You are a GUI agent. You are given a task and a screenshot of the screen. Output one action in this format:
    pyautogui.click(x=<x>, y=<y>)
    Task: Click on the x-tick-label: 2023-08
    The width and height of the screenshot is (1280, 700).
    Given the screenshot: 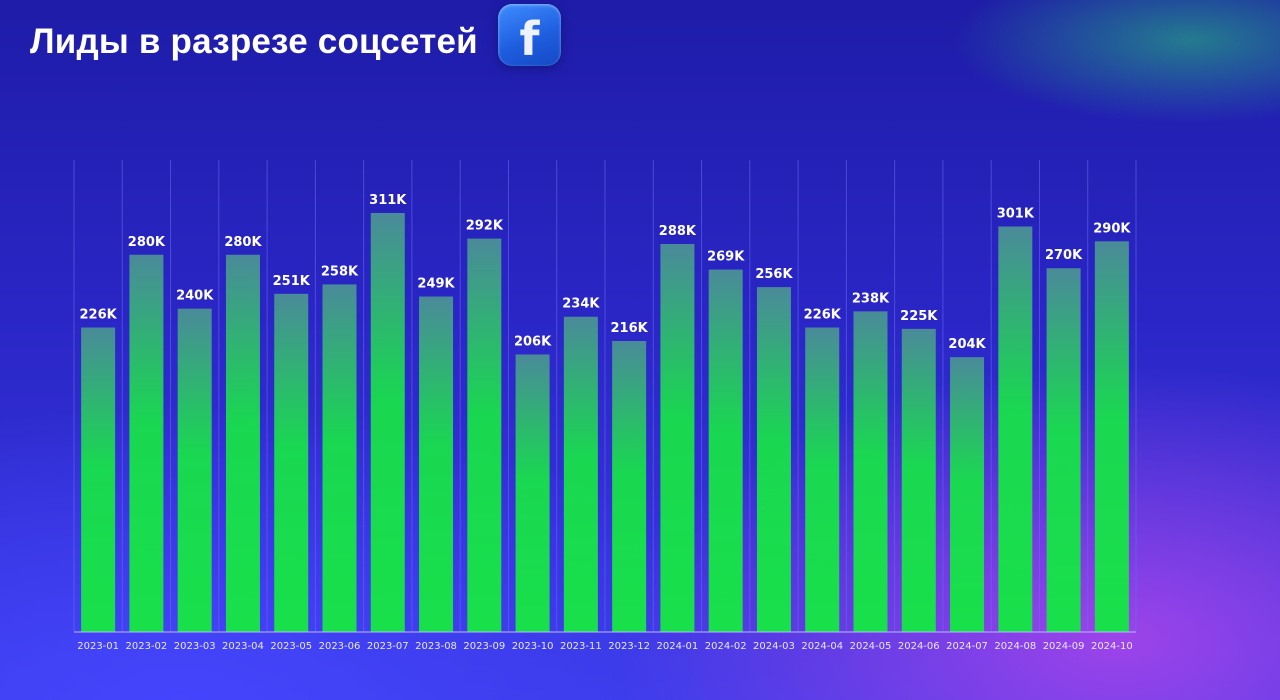 What is the action you would take?
    pyautogui.click(x=436, y=646)
    